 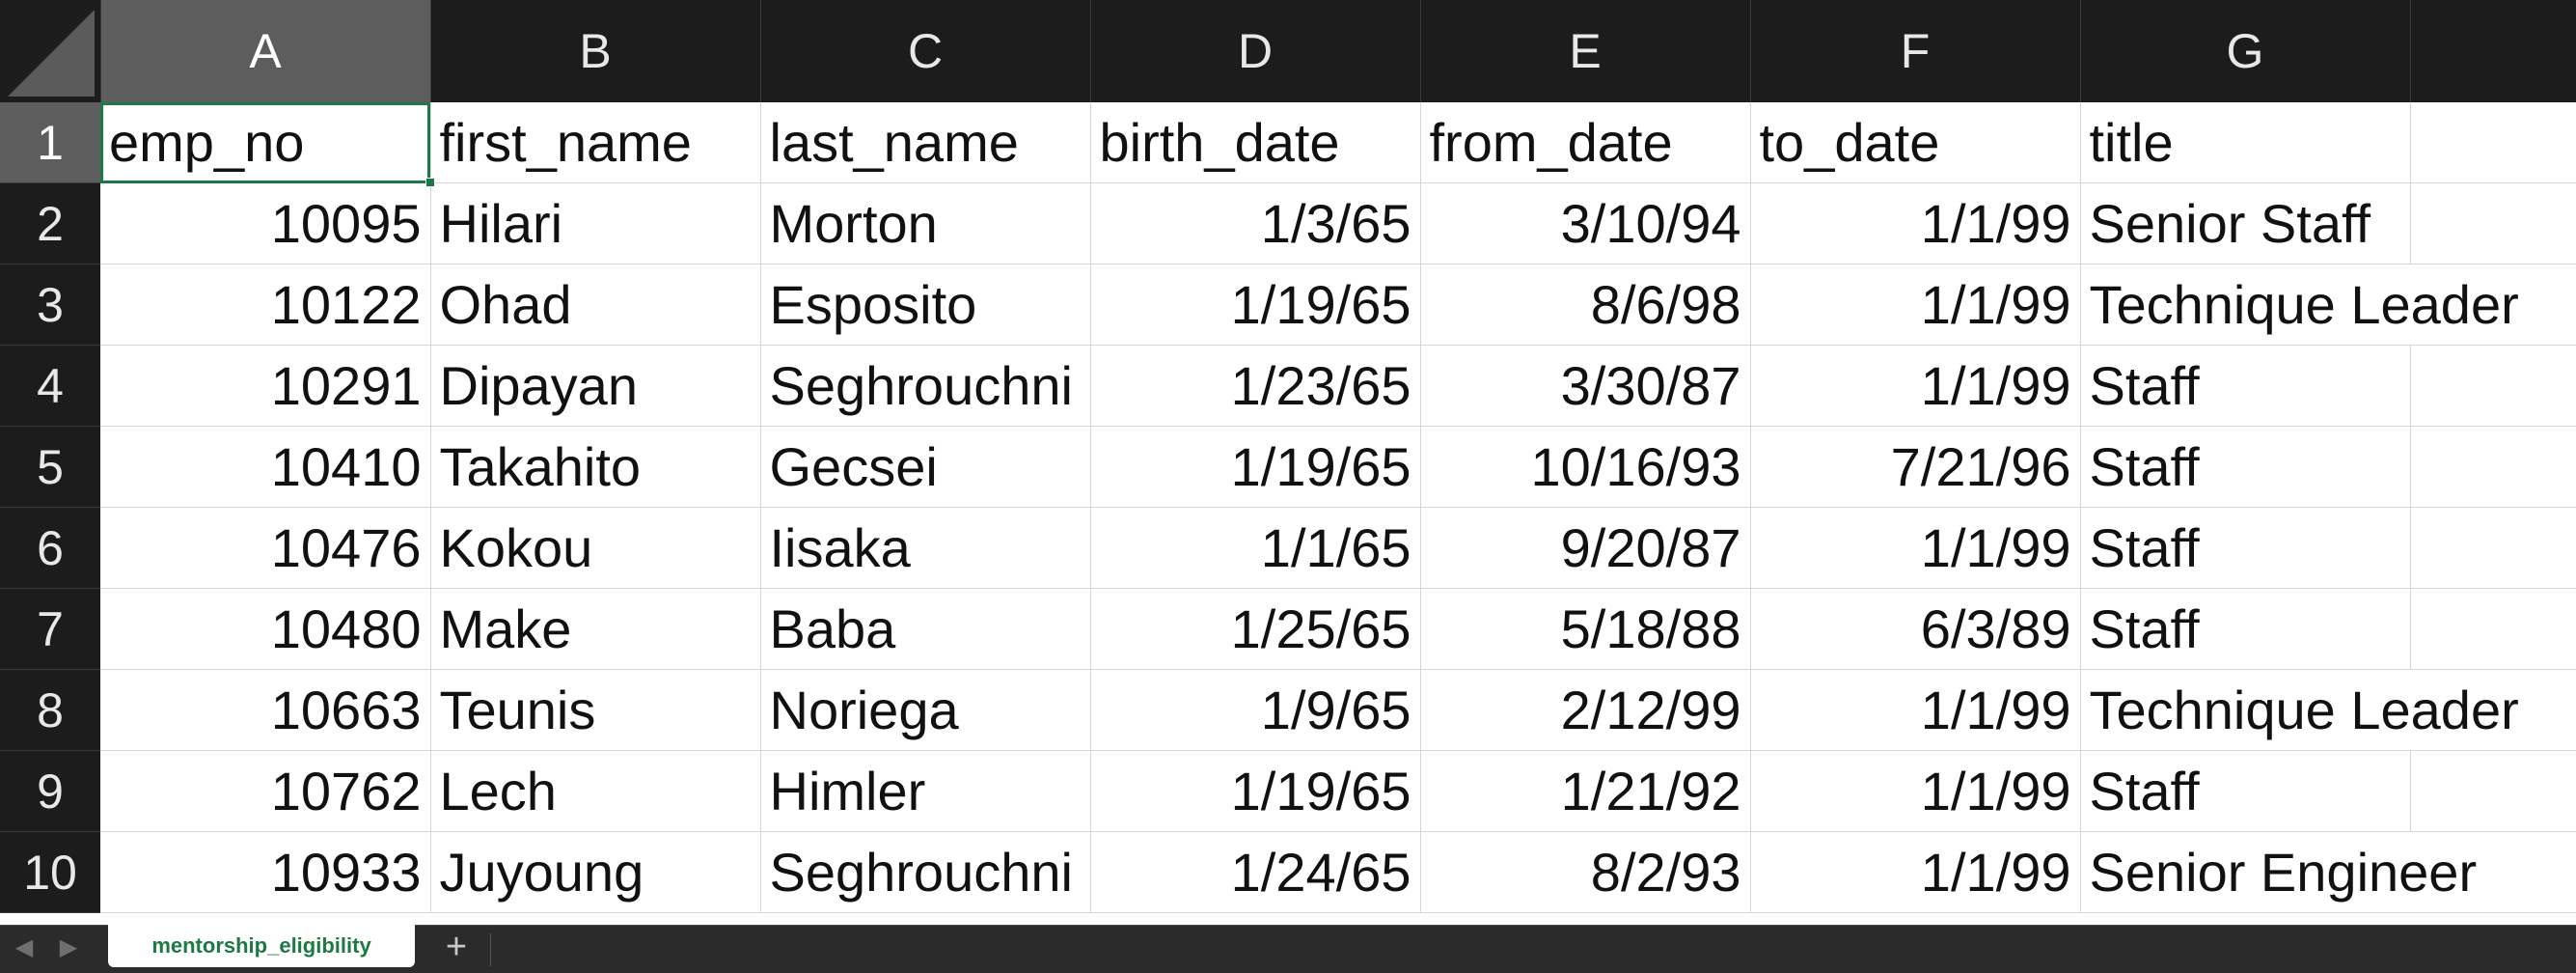 What do you see at coordinates (50, 142) in the screenshot?
I see `row-header-1: 1` at bounding box center [50, 142].